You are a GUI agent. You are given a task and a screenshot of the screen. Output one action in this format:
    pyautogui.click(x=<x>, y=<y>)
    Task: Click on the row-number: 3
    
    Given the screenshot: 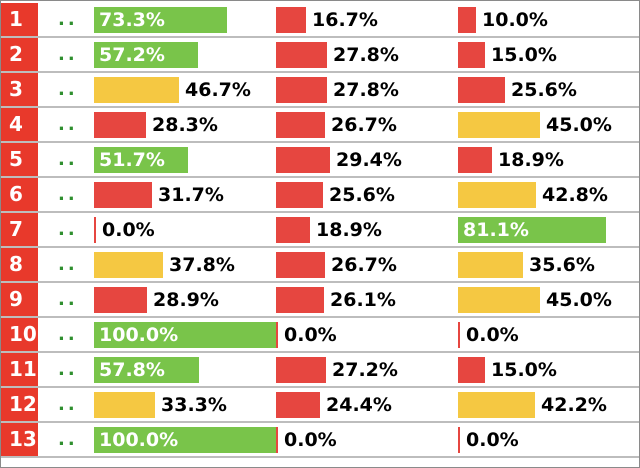 What is the action you would take?
    pyautogui.click(x=19, y=89)
    